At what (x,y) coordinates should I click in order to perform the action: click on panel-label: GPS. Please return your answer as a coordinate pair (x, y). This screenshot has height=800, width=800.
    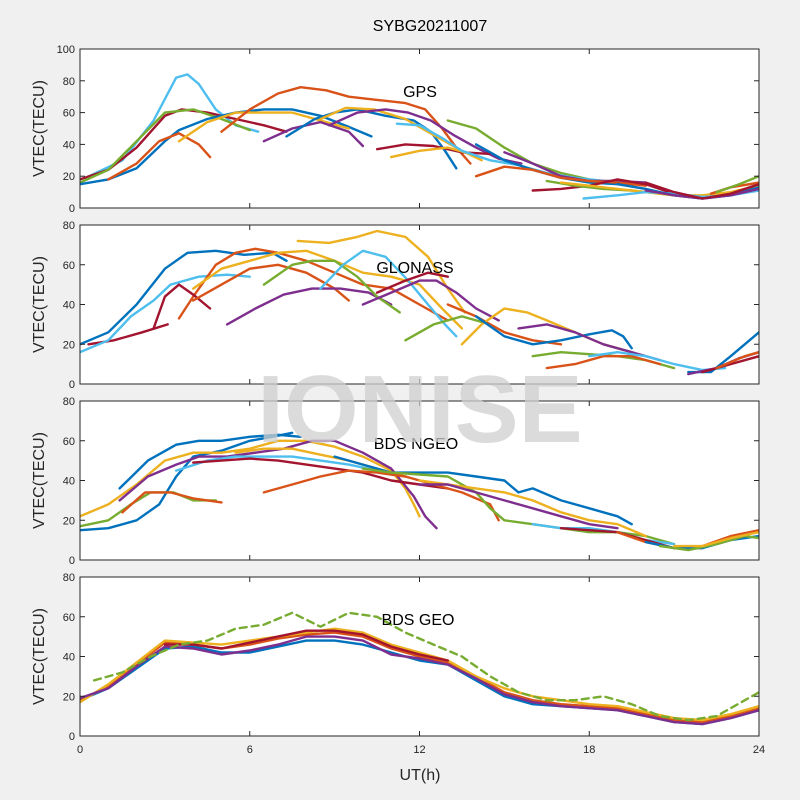
    Looking at the image, I should click on (420, 92).